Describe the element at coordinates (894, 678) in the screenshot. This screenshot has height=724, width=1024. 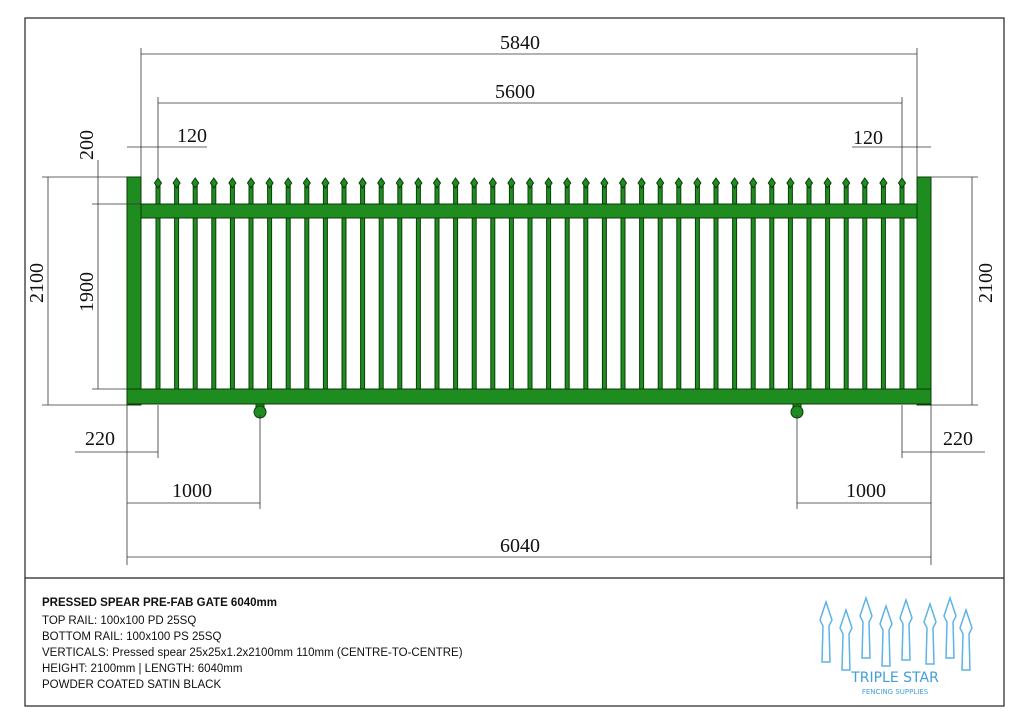
I see `logo-name: TRIPLE STAR` at that location.